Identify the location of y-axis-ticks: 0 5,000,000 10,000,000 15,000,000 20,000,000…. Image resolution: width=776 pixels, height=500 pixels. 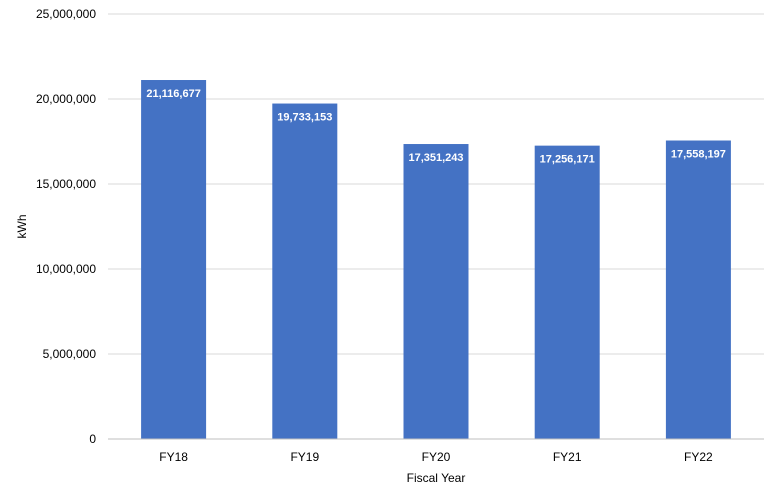
(66, 226).